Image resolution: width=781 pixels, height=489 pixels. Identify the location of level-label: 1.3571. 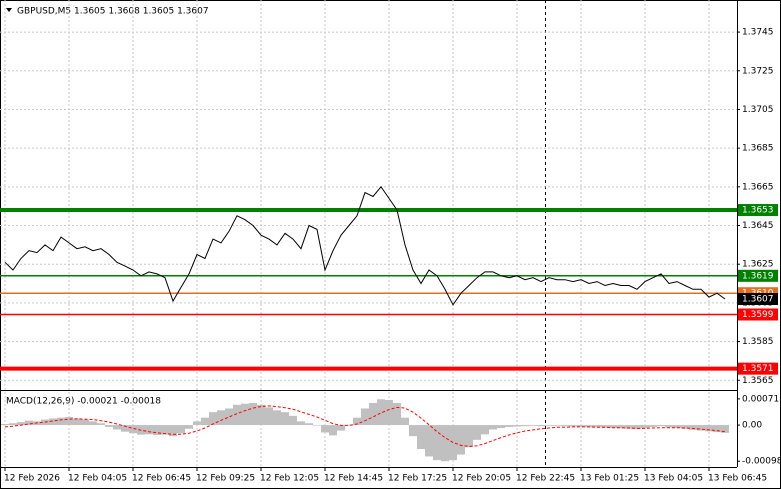
(758, 369).